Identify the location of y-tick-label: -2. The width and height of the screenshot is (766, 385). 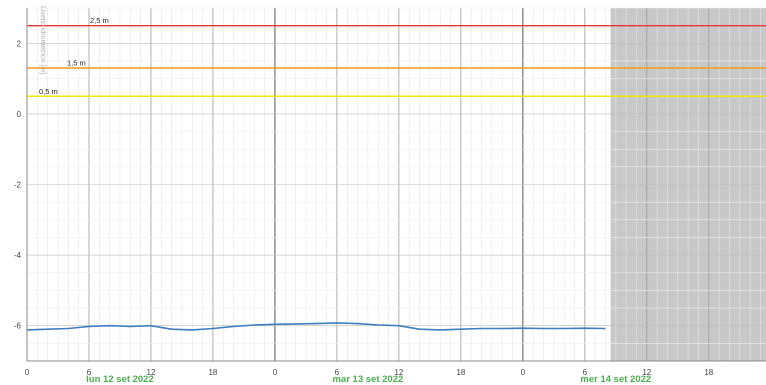
(18, 185).